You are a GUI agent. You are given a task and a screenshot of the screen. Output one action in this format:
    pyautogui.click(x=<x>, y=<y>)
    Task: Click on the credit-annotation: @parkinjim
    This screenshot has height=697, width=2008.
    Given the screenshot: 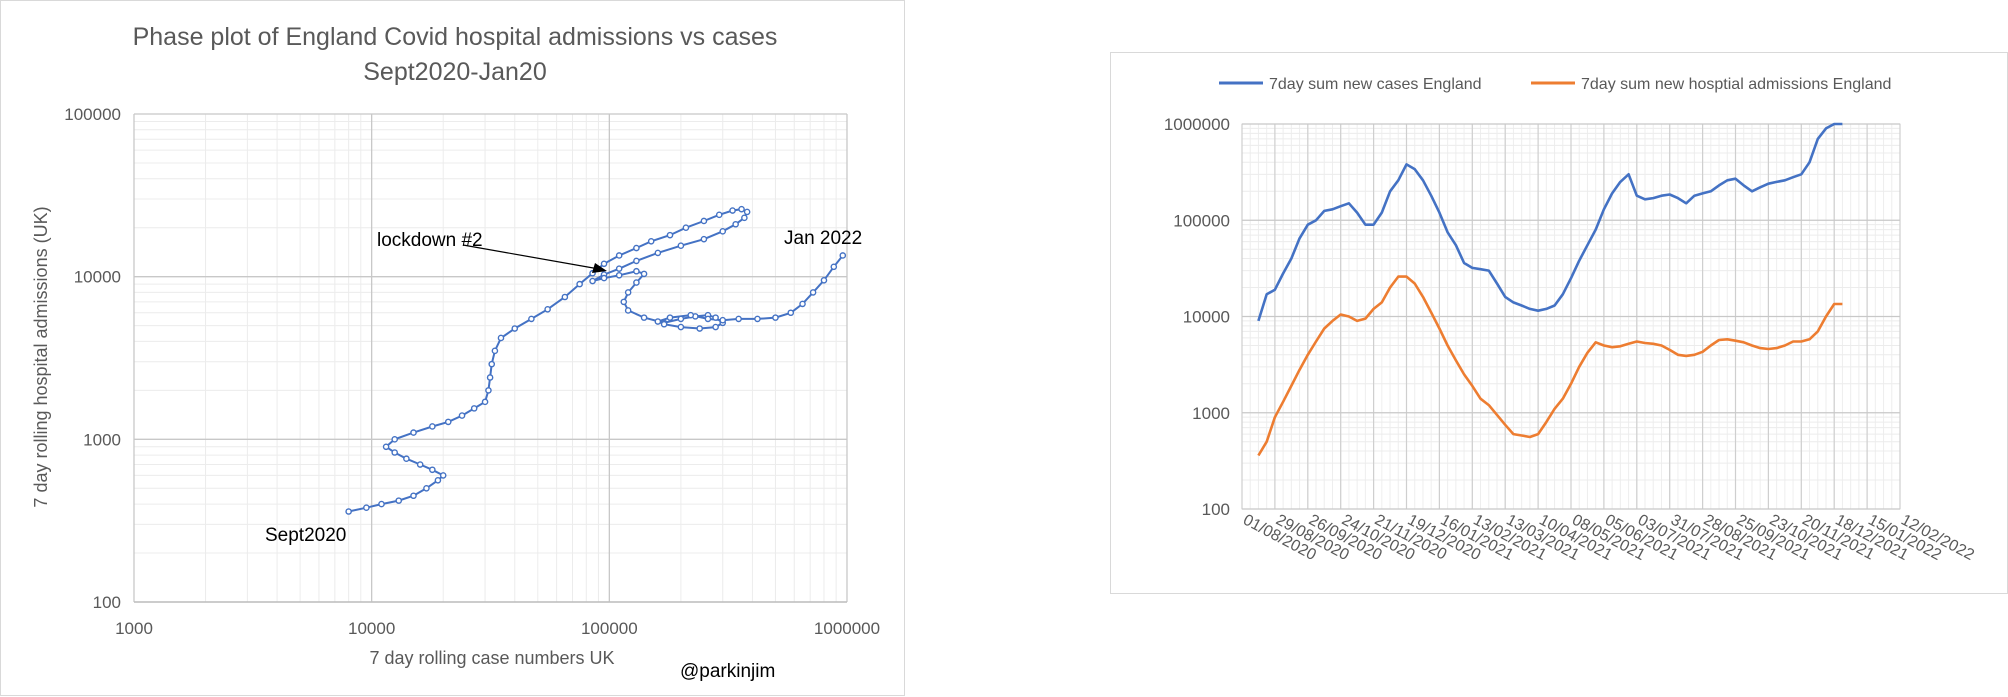 What is the action you would take?
    pyautogui.click(x=727, y=671)
    